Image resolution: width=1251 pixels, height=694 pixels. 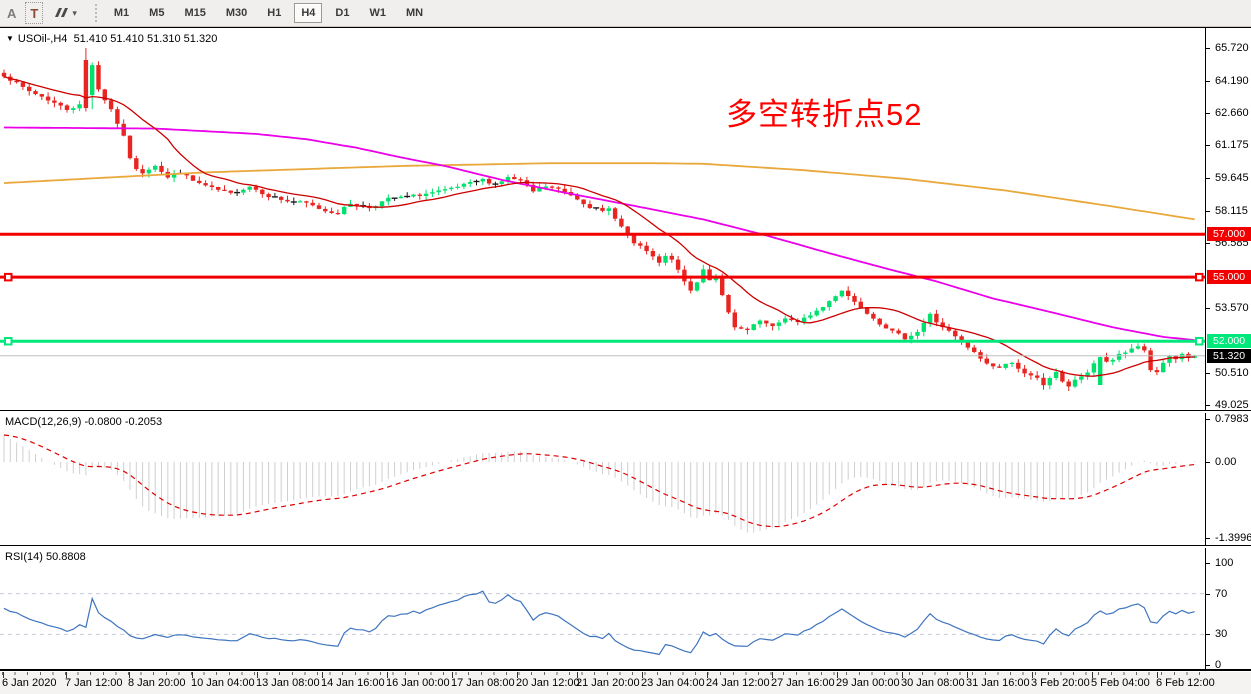 I want to click on price-badge: 57.000, so click(x=1229, y=234).